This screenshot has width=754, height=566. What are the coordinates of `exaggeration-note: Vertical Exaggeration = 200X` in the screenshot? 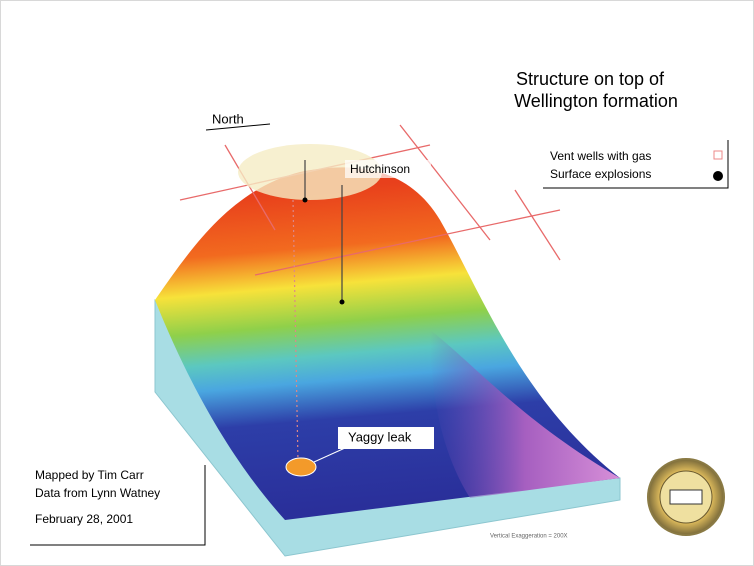 It's located at (529, 537).